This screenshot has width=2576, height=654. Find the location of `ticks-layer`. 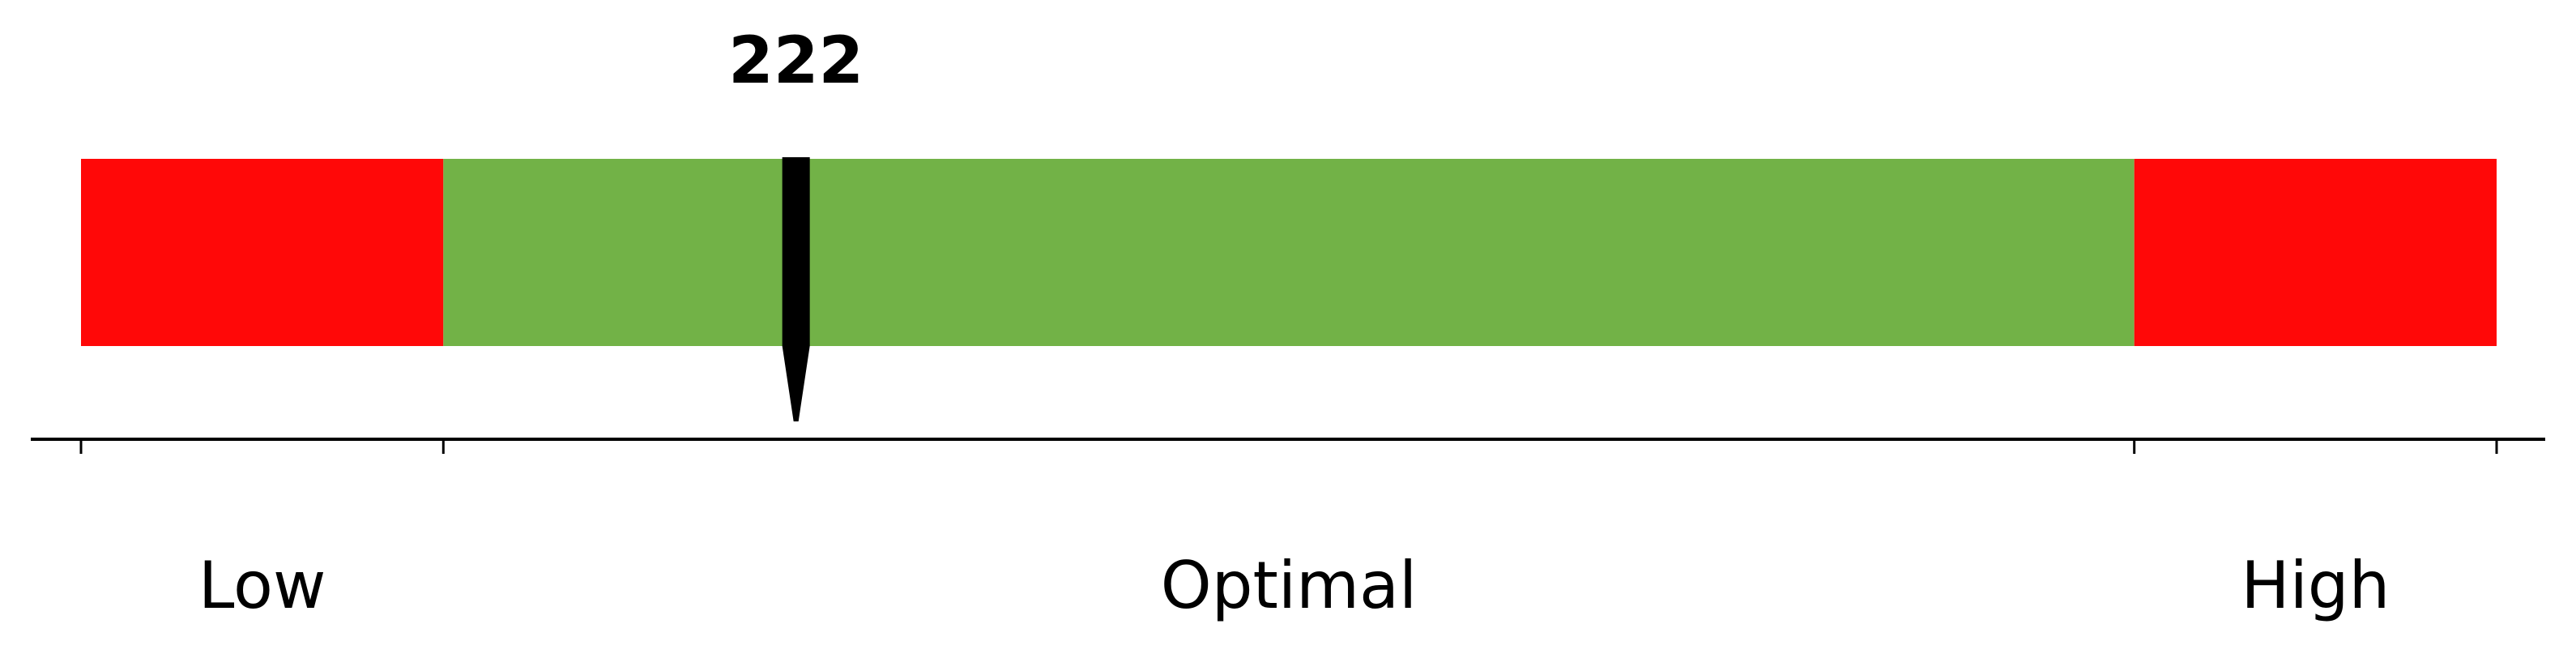

ticks-layer is located at coordinates (1288, 446).